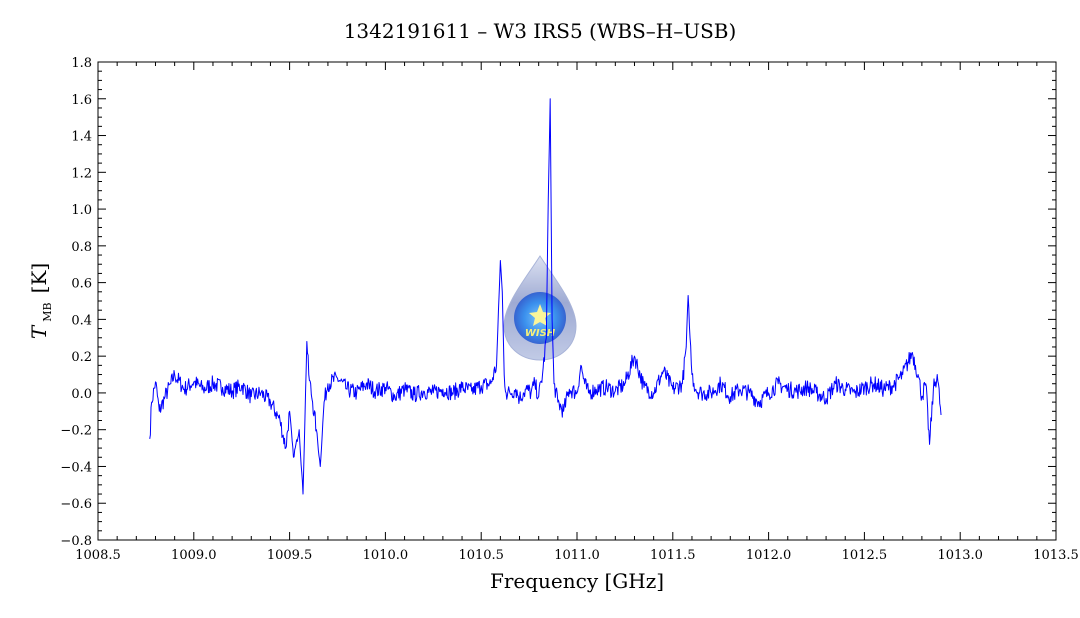 The width and height of the screenshot is (1080, 618). What do you see at coordinates (960, 555) in the screenshot?
I see `x-tick-label: 1013.0` at bounding box center [960, 555].